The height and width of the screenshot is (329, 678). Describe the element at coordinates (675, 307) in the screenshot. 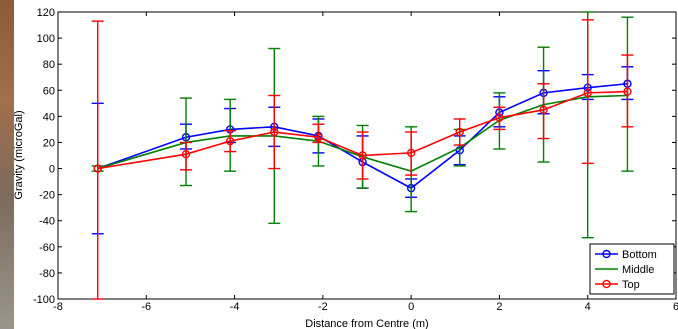

I see `x-tick-label: 6` at that location.